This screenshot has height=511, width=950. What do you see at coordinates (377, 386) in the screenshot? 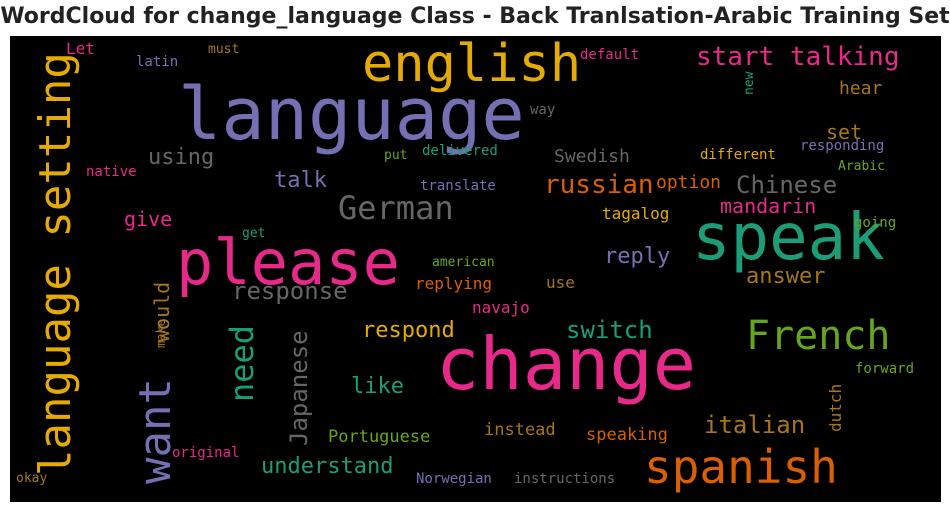
I see `word-like: like` at bounding box center [377, 386].